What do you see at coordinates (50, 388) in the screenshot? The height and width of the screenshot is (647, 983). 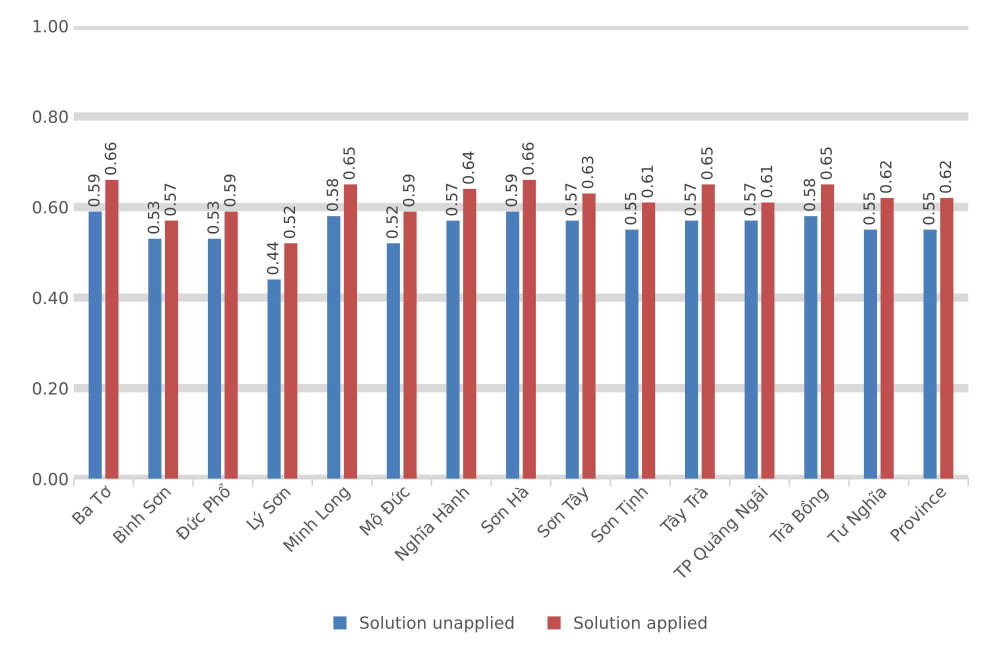 I see `y-tick-label: 0.20` at bounding box center [50, 388].